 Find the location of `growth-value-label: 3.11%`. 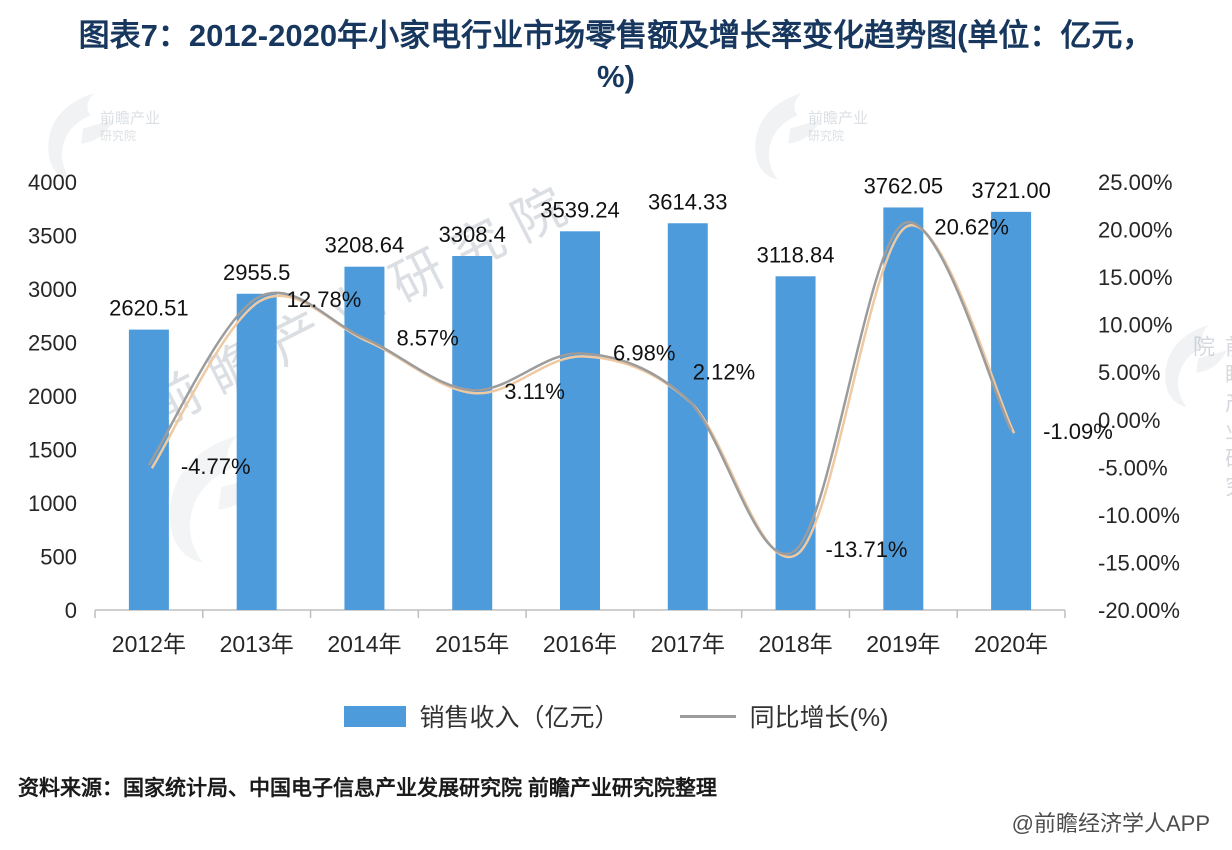

growth-value-label: 3.11% is located at coordinates (534, 391).